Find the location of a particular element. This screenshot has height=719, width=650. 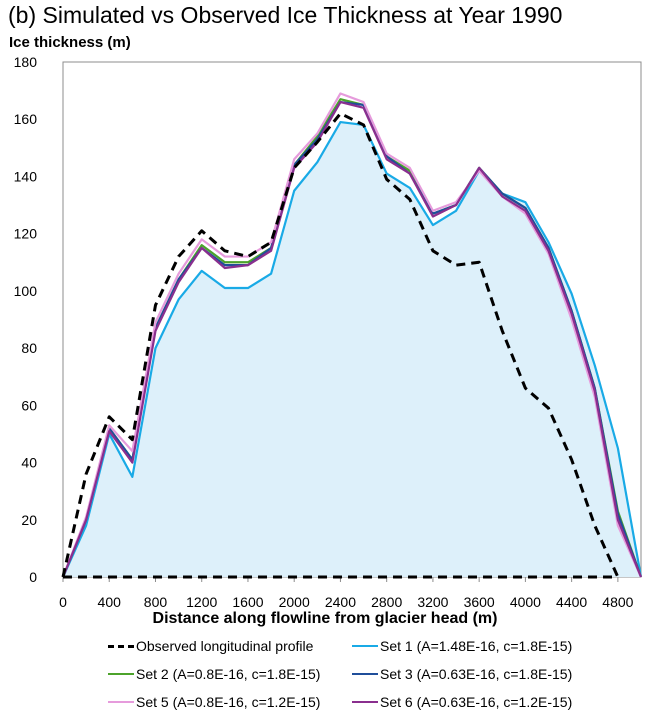

y-tick-label: 0 is located at coordinates (33, 577).